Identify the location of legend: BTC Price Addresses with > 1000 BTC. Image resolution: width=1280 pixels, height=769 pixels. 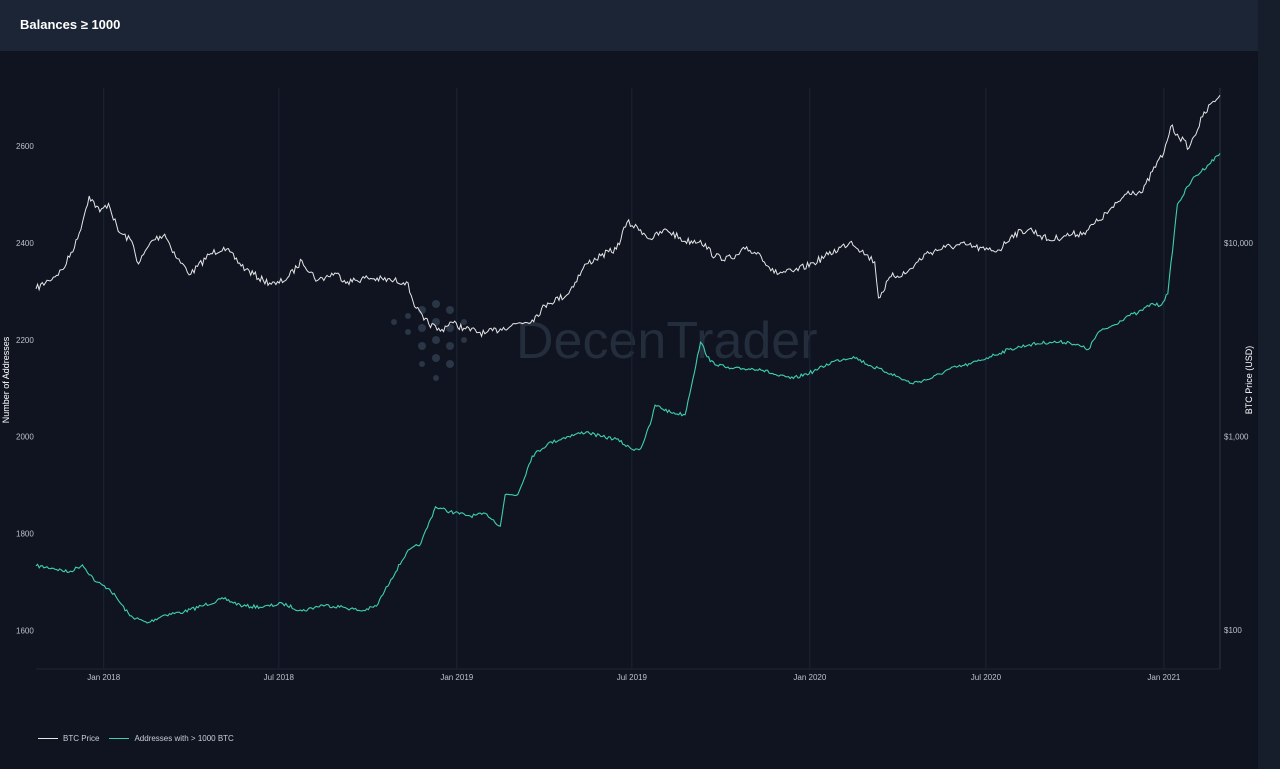
(136, 738).